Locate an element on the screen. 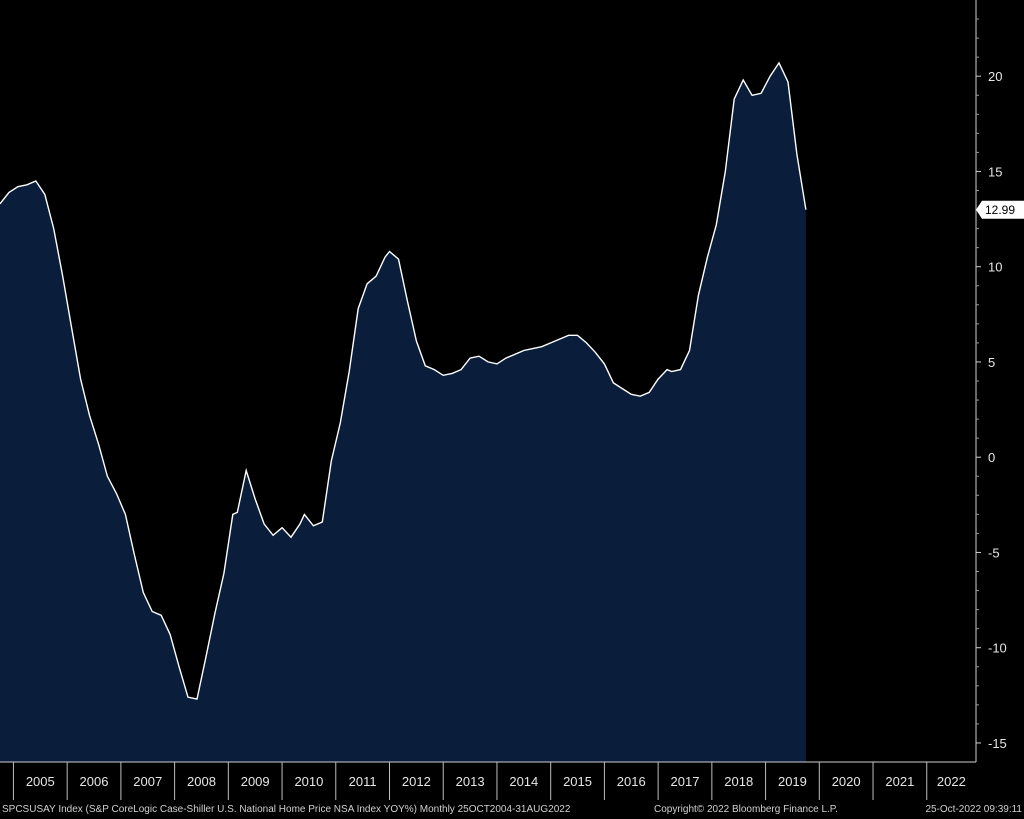 The image size is (1024, 819). x-tick-label: 2011 is located at coordinates (363, 781).